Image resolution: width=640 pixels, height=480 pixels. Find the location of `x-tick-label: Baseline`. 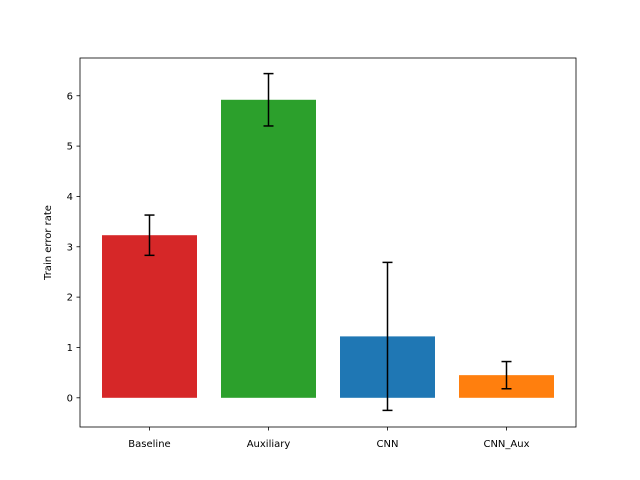

x-tick-label: Baseline is located at coordinates (149, 444).